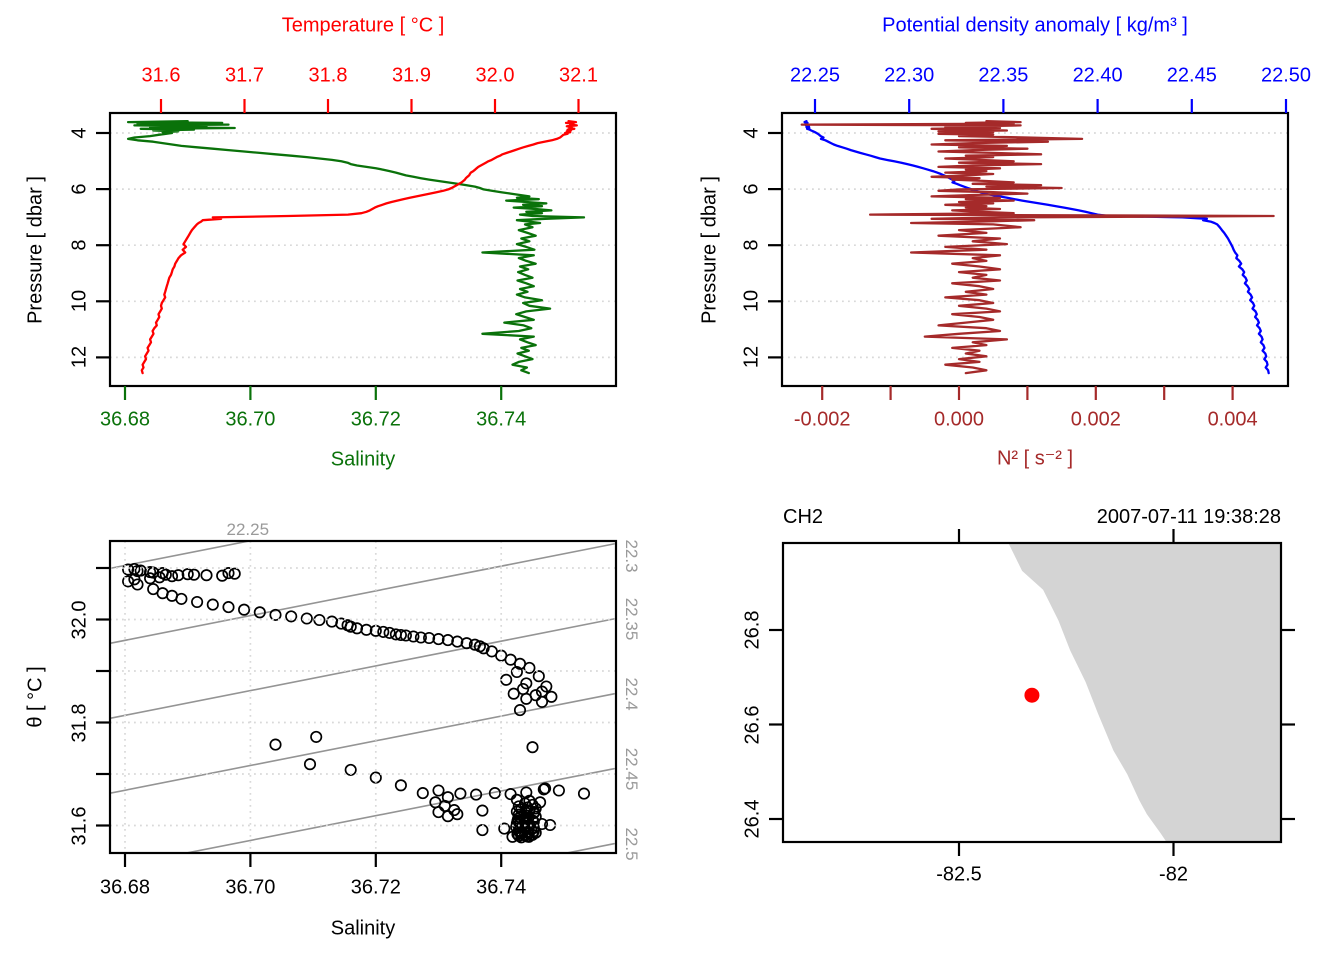 The width and height of the screenshot is (1344, 960). Describe the element at coordinates (79, 189) in the screenshot. I see `tick-label: 6` at that location.